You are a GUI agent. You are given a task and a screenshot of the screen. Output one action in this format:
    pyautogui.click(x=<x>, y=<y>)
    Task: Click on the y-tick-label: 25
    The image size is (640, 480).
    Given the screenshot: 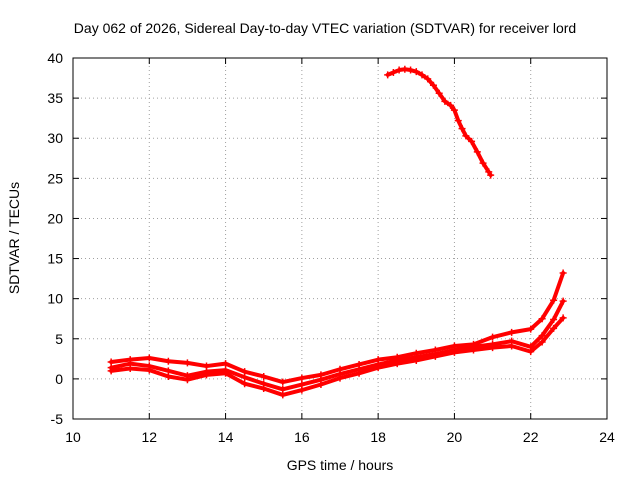 What is the action you would take?
    pyautogui.click(x=55, y=178)
    